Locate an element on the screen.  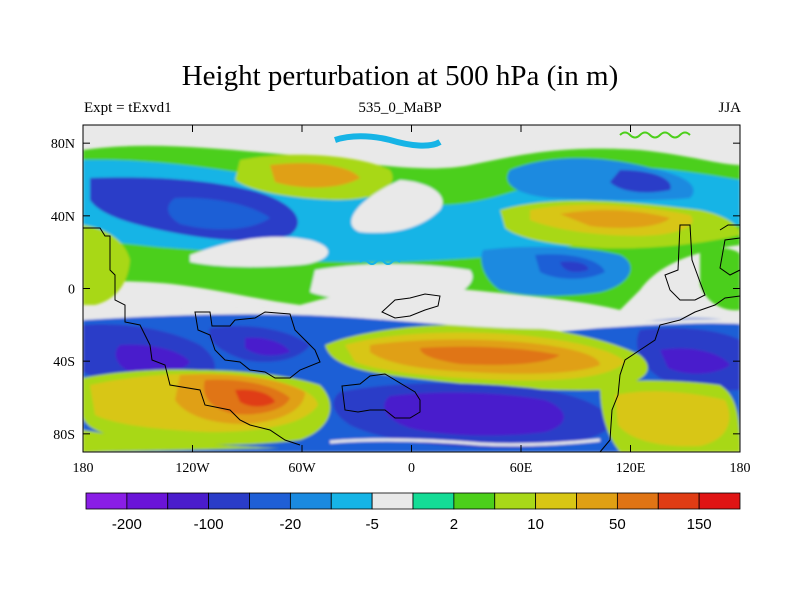
colorbar-label: 10 is located at coordinates (535, 524).